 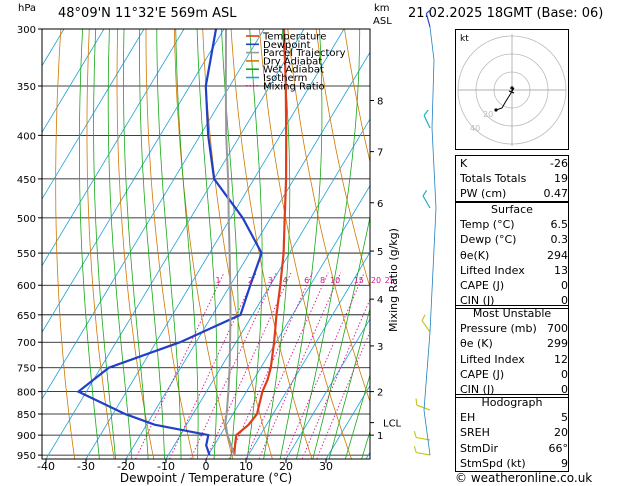 I want to click on mixing-ratio-label: 3, so click(x=270, y=280).